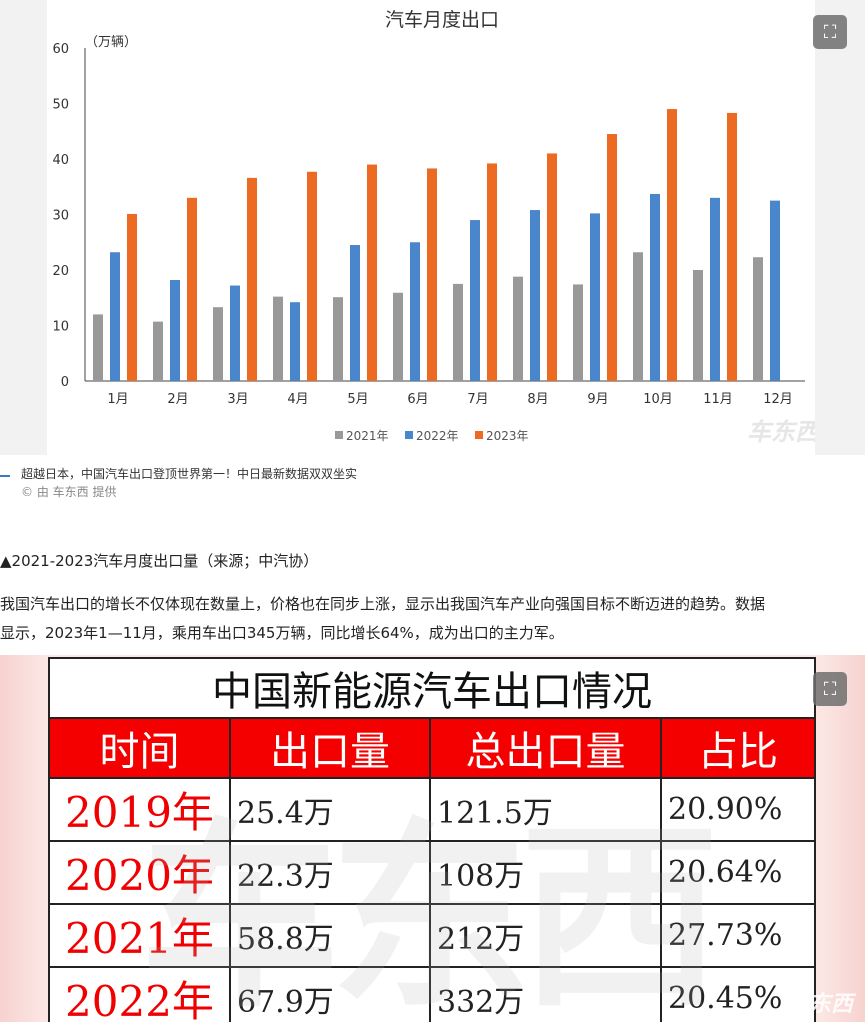 Image resolution: width=865 pixels, height=1022 pixels. I want to click on table-row: 2019年 25.4万 121.5万 20.90%, so click(432, 809).